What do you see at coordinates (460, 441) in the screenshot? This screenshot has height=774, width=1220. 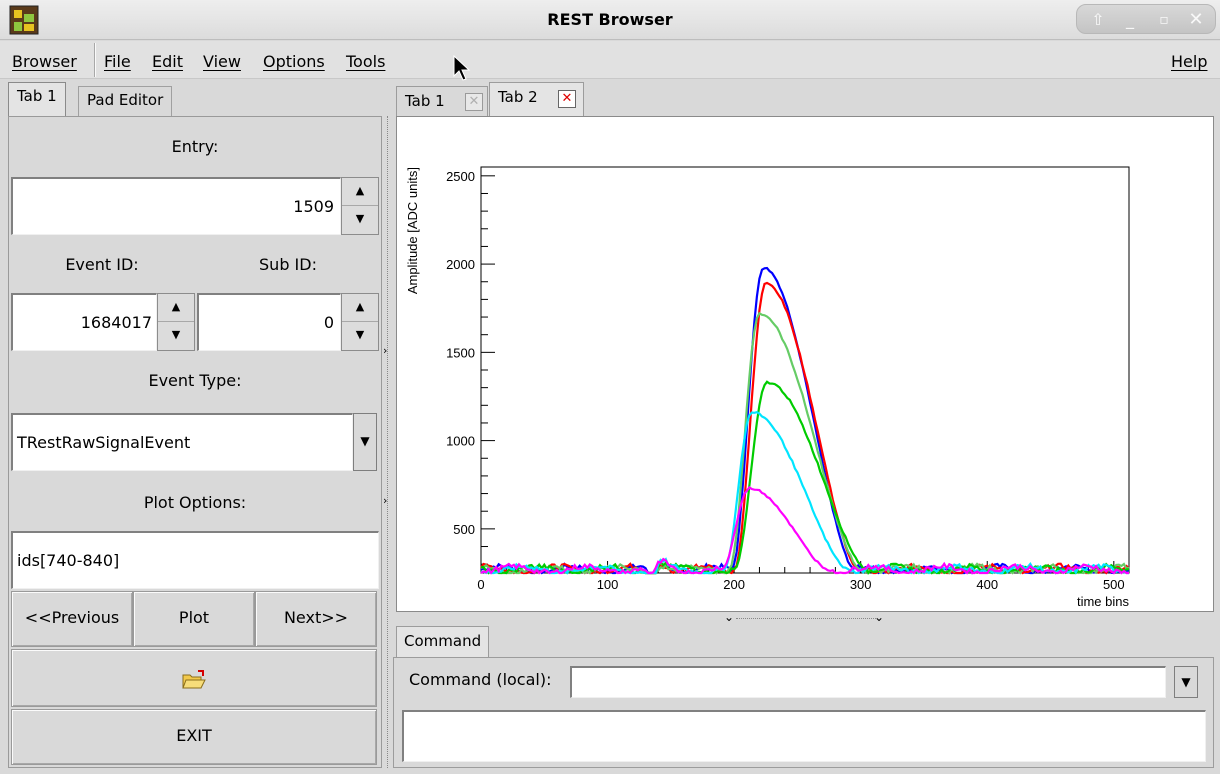 I see `y-tick-label: 1000` at bounding box center [460, 441].